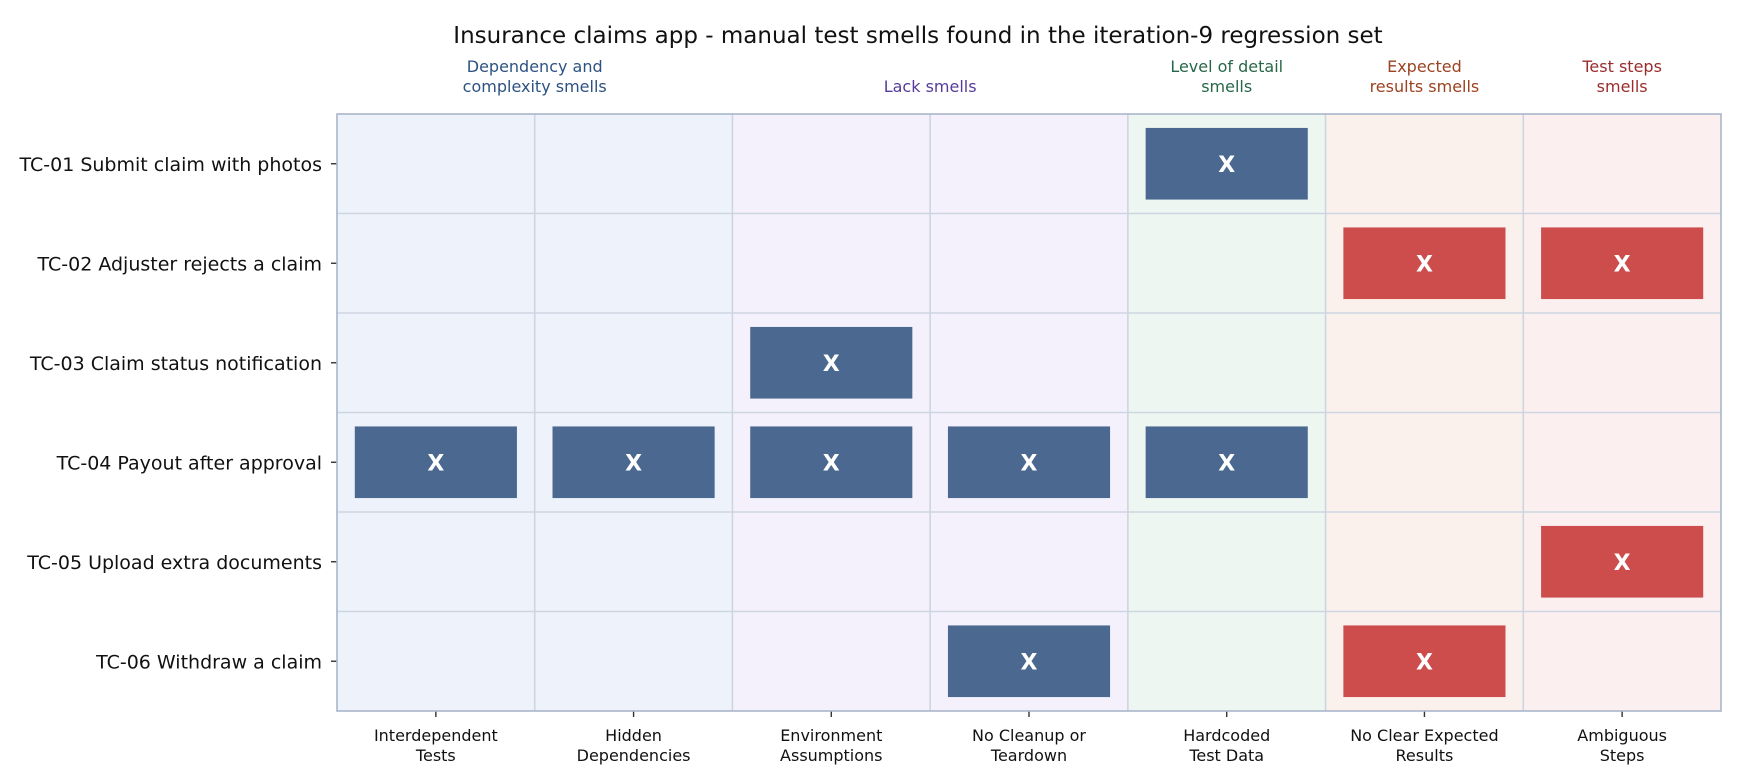  I want to click on group-label-line: Lack smells, so click(930, 86).